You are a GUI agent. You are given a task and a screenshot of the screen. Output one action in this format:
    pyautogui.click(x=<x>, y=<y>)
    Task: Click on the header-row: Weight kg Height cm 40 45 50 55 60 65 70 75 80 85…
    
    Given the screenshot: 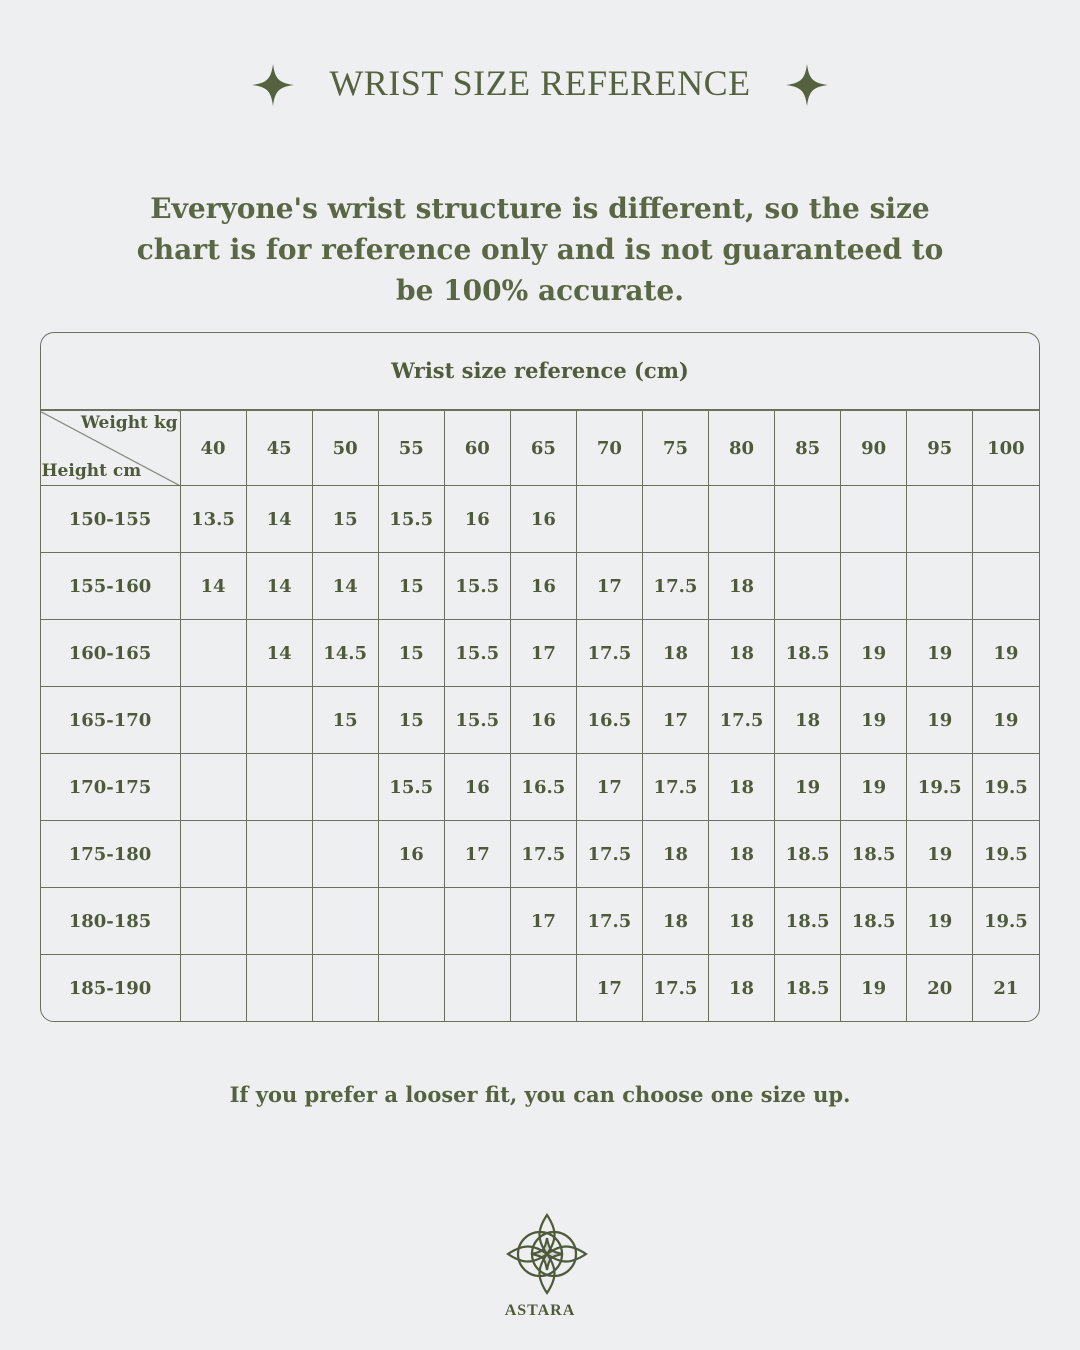 What is the action you would take?
    pyautogui.click(x=540, y=448)
    